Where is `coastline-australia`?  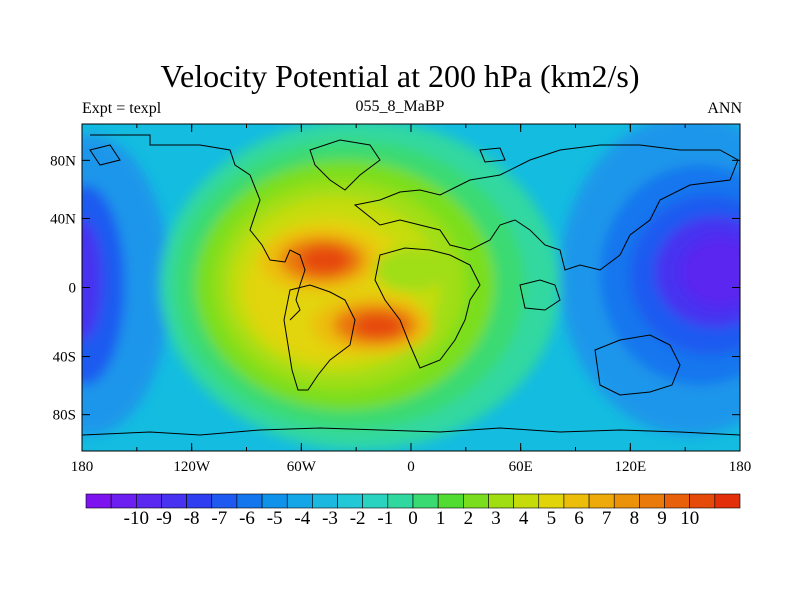
coastline-australia is located at coordinates (637, 365).